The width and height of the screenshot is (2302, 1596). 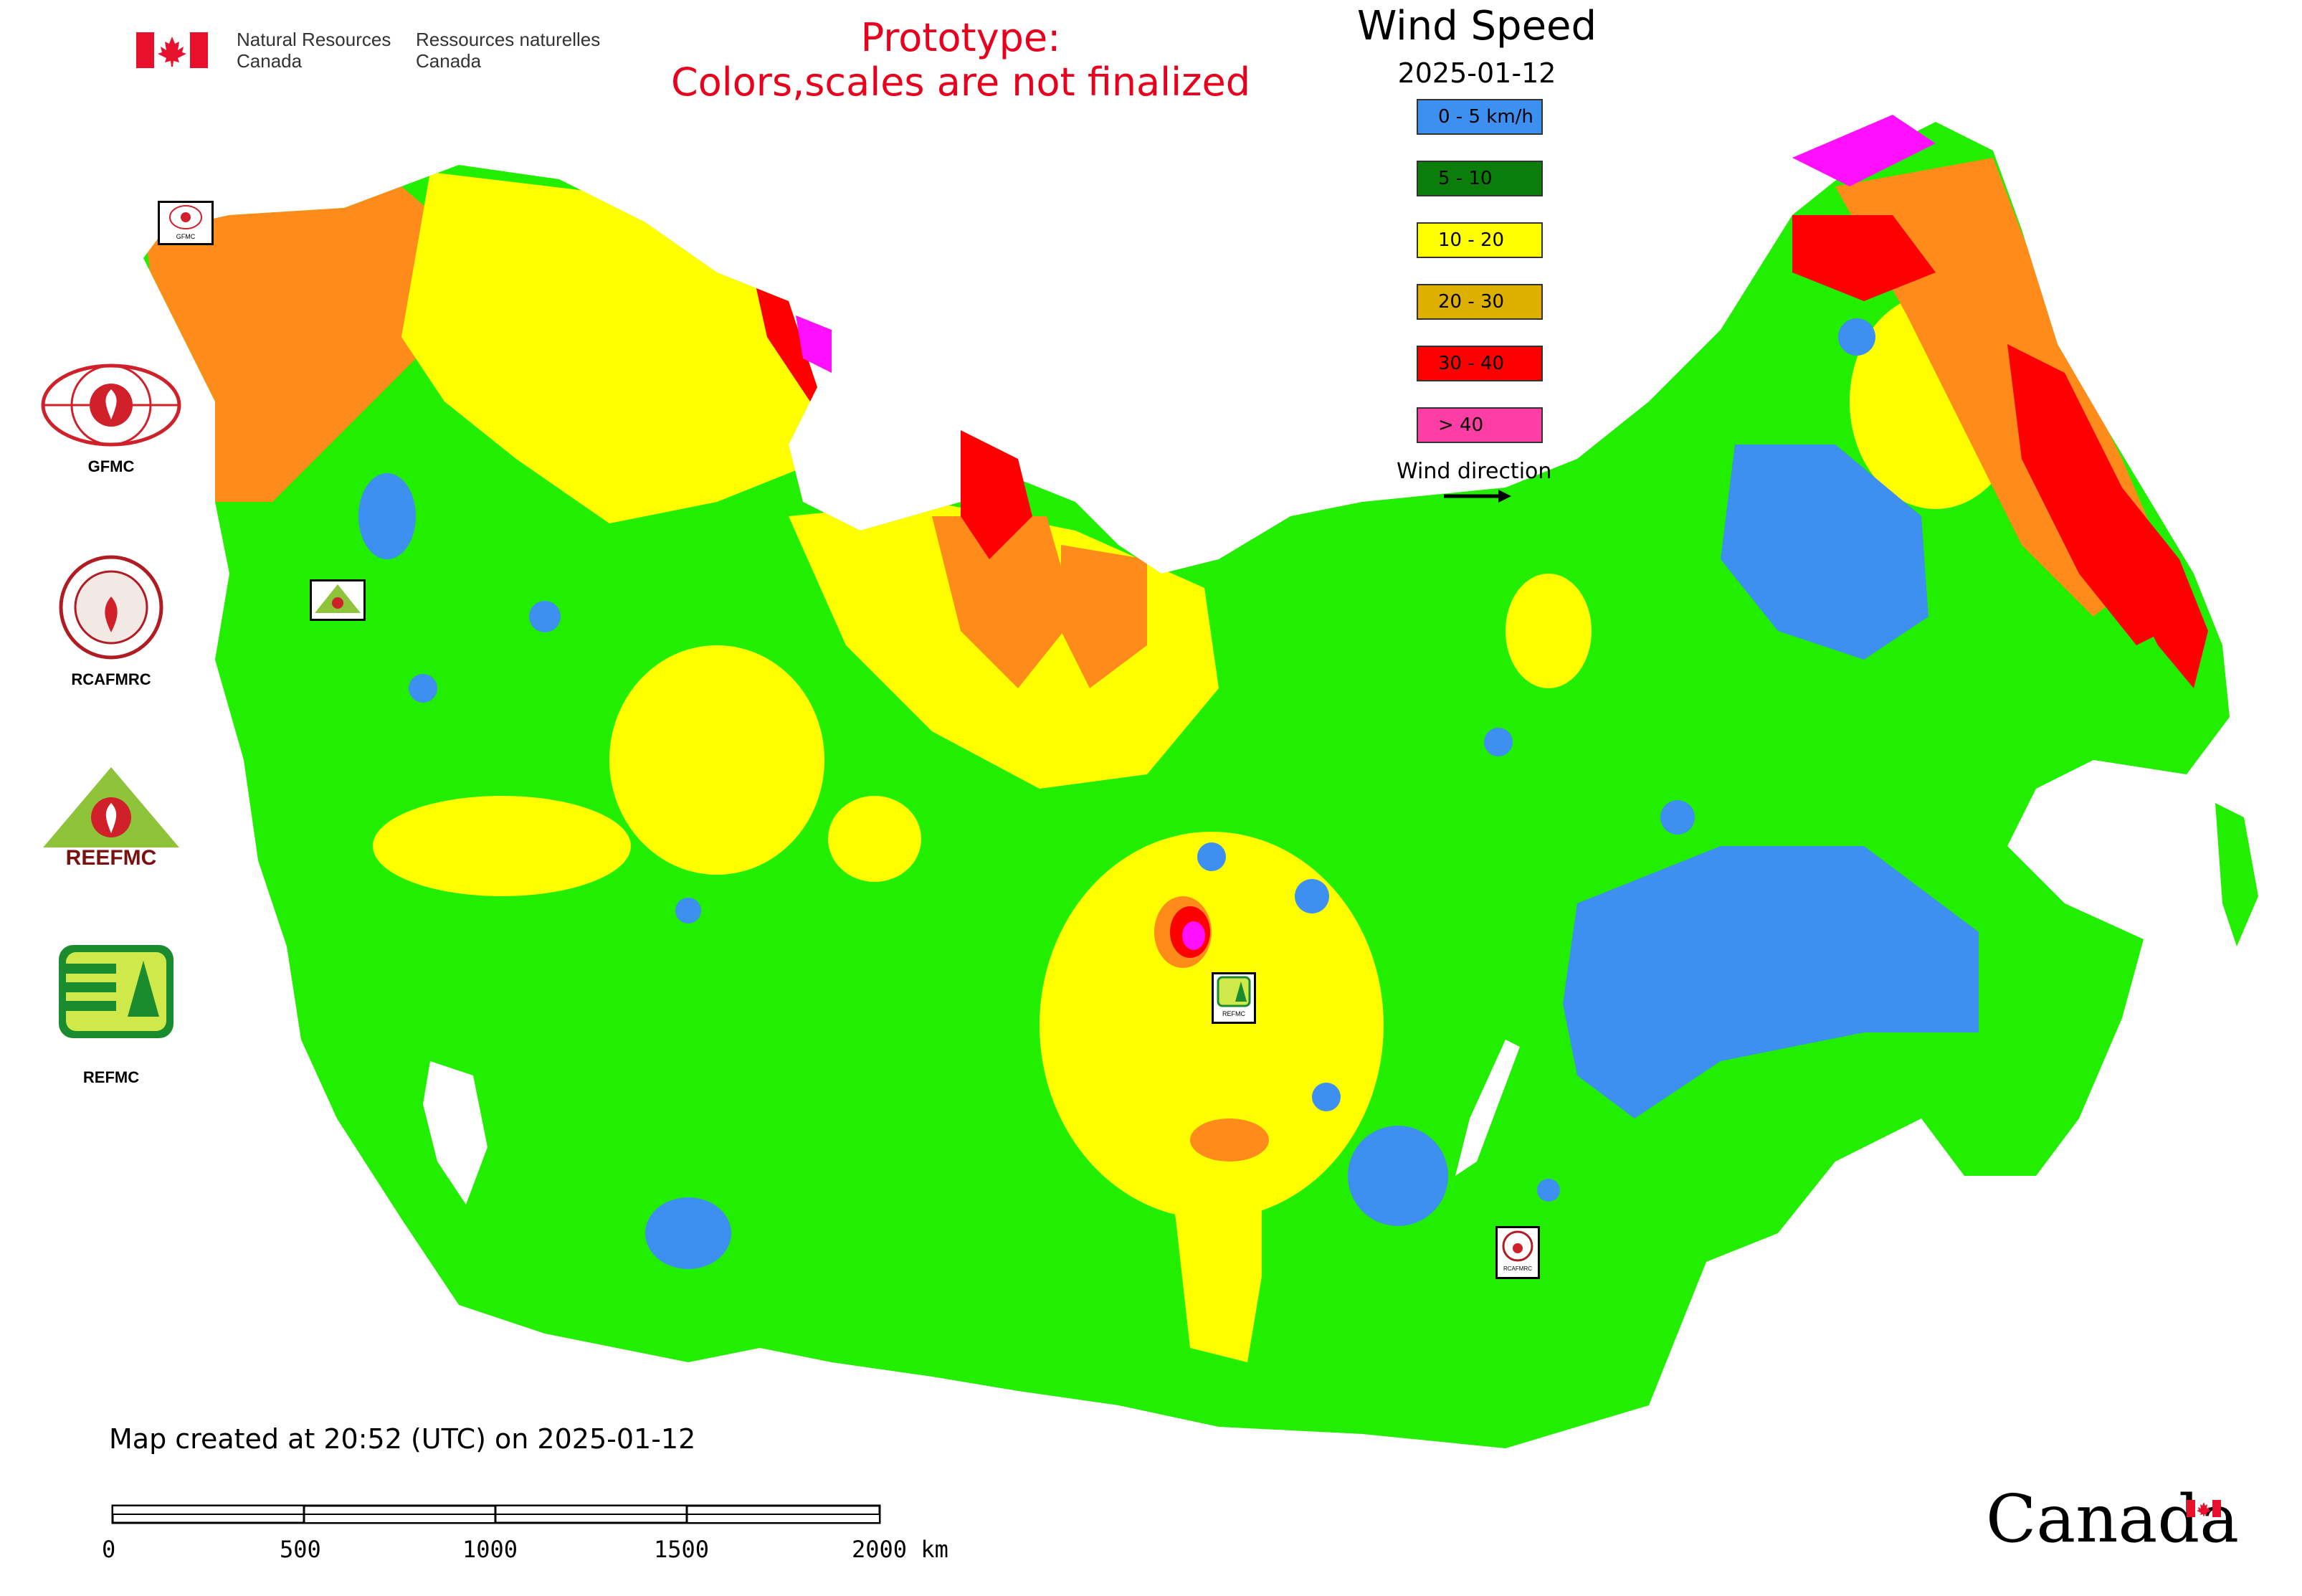 I want to click on zone-yellow-east, so click(x=1549, y=631).